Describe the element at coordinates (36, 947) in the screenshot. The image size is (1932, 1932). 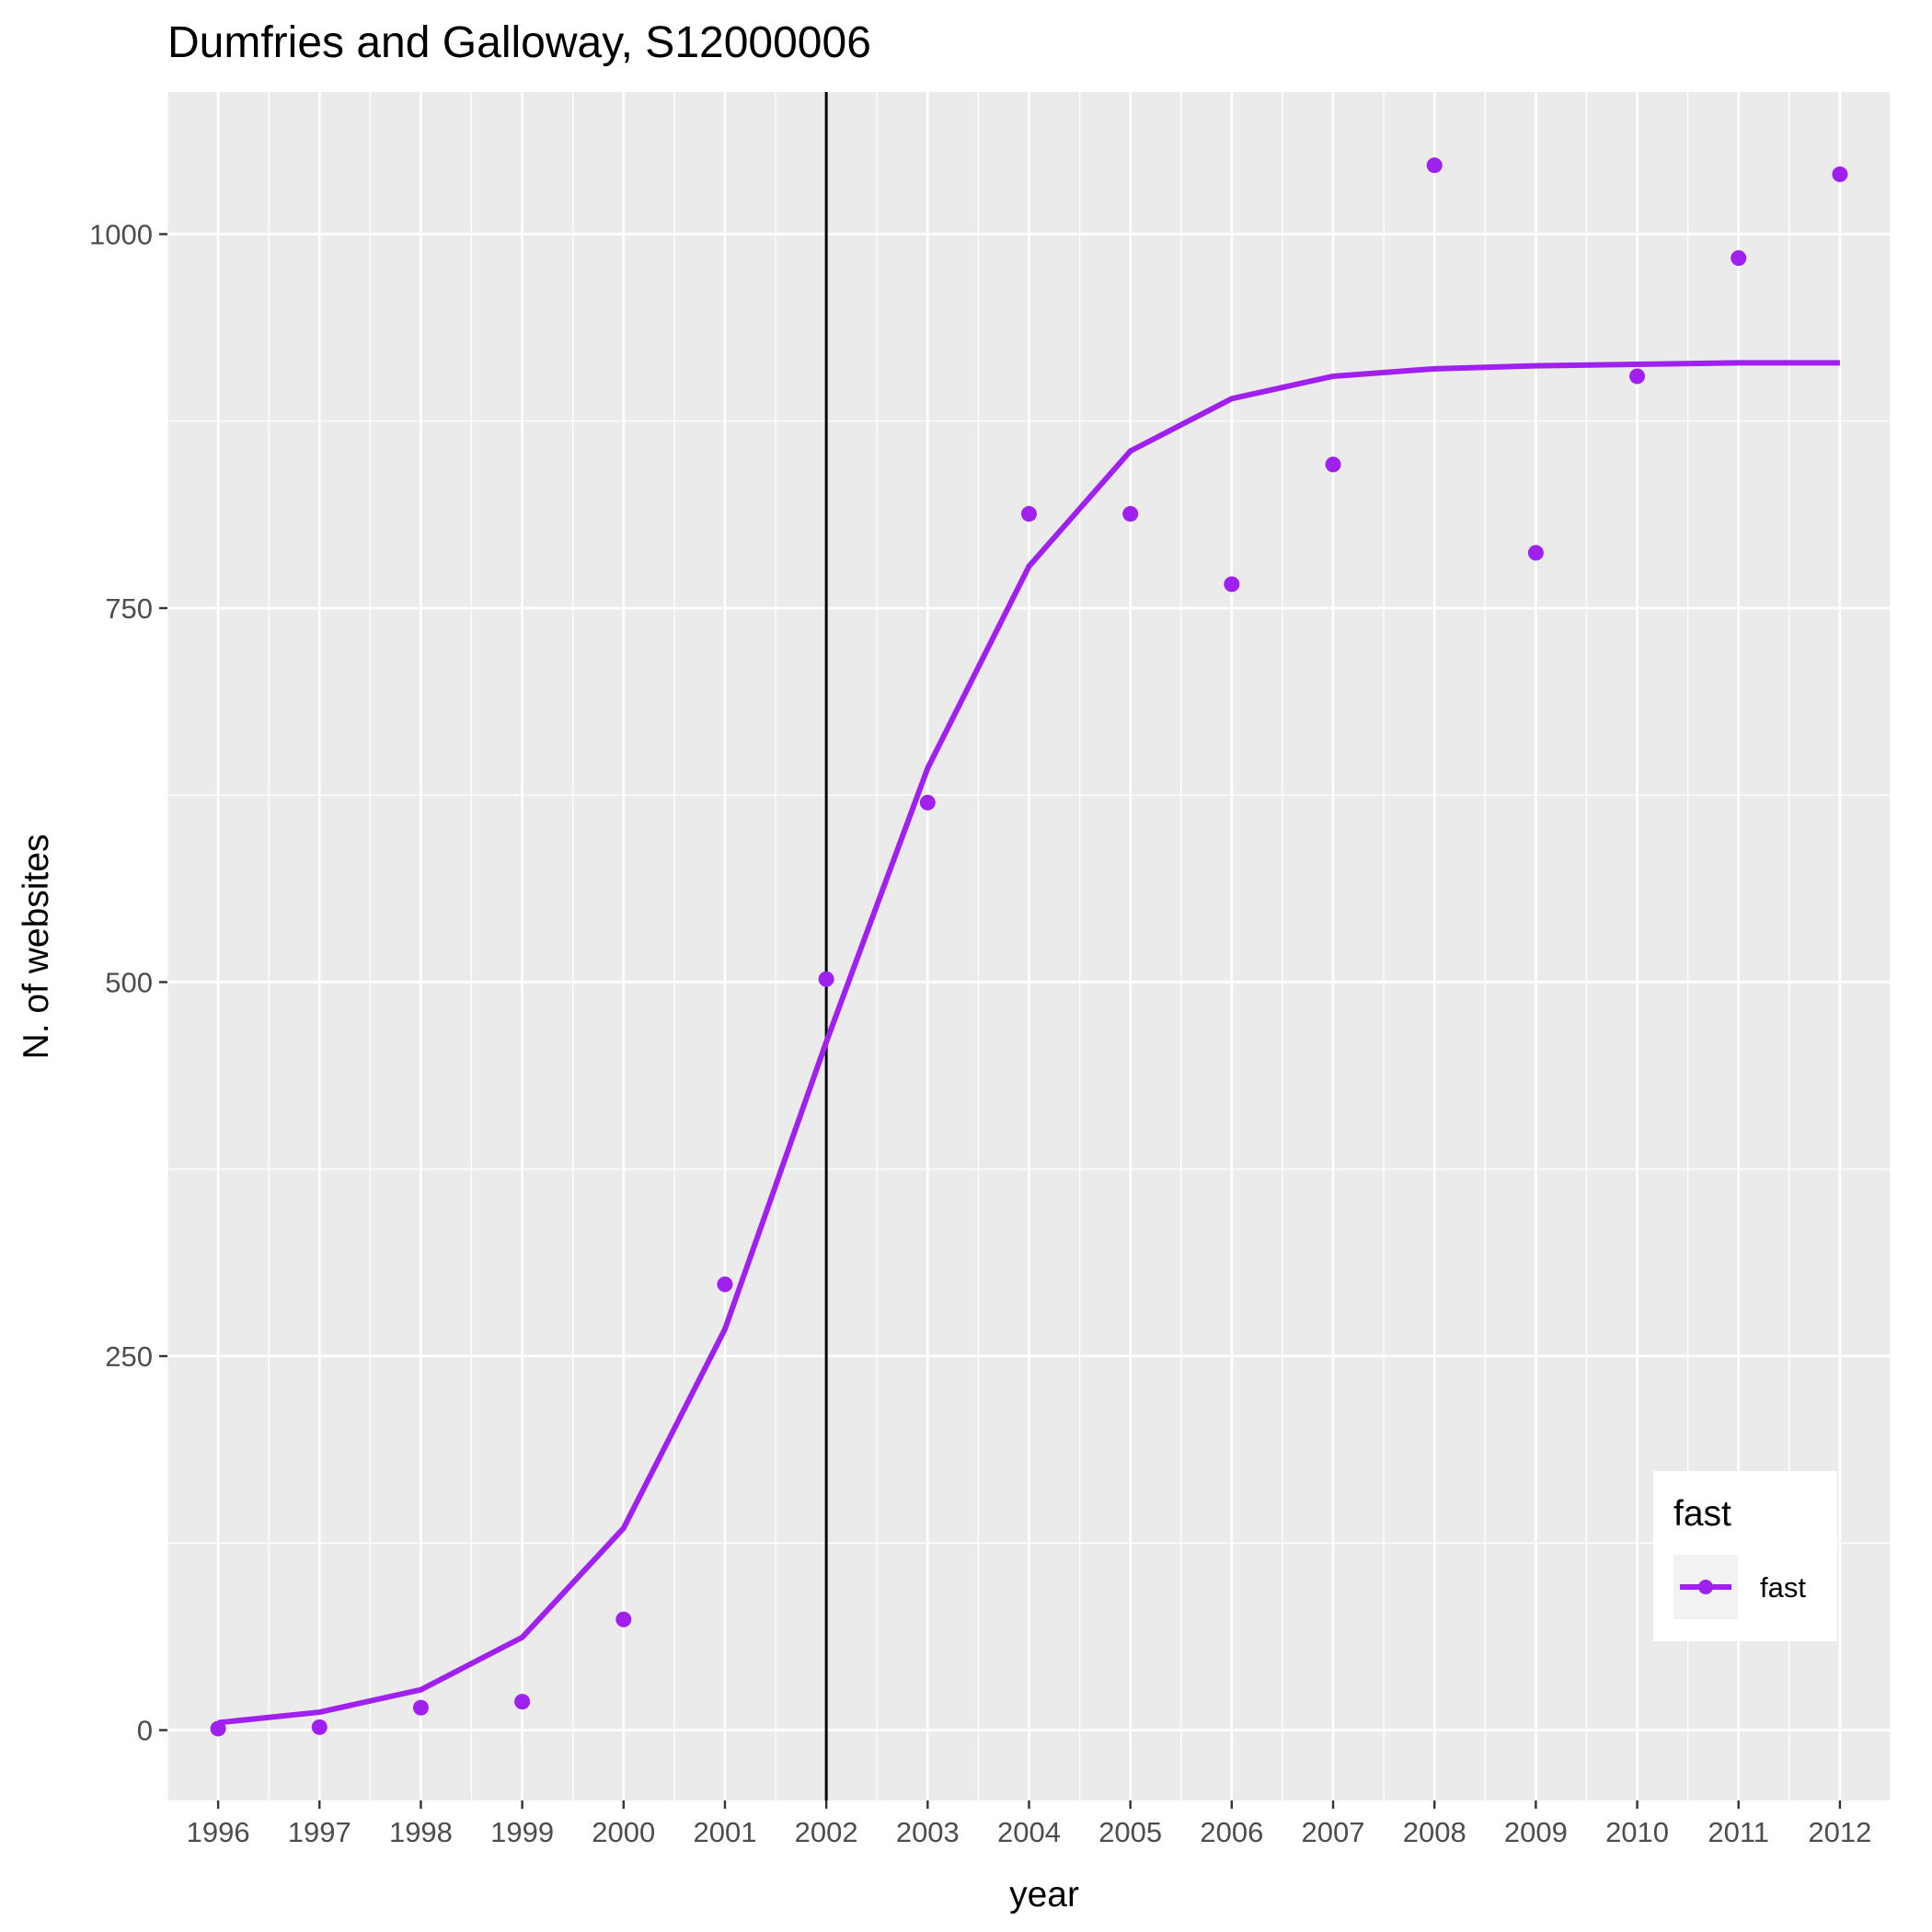
I see `y-axis-title: N. of websites` at that location.